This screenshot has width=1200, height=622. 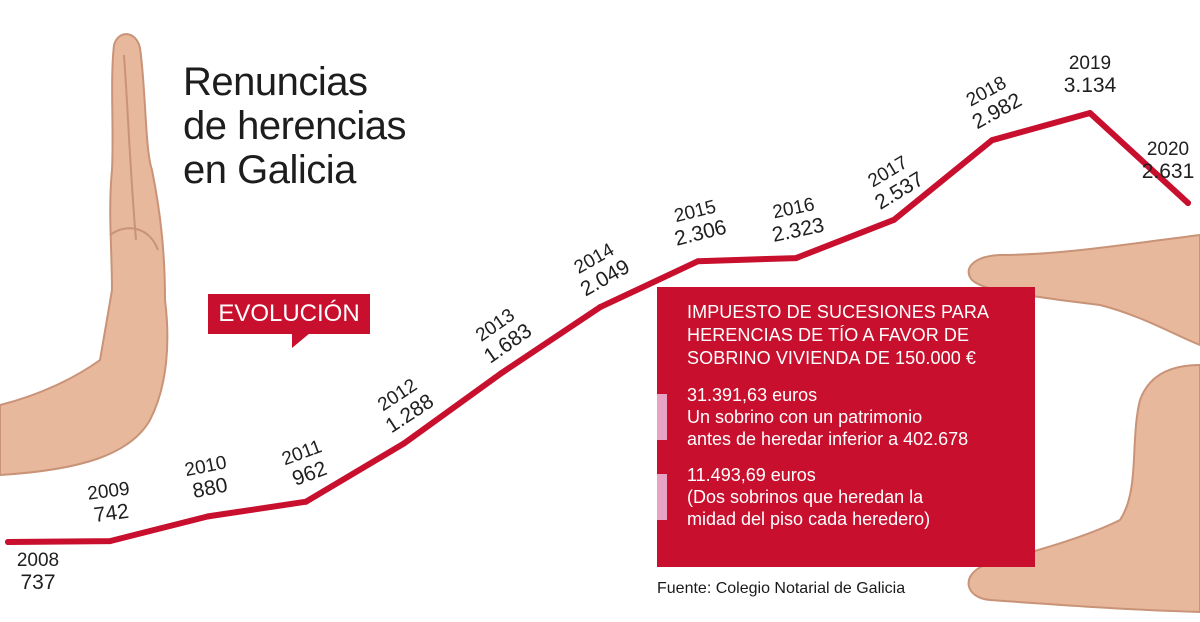 I want to click on info-item-2-line-3: midad del piso cada heredero), so click(x=809, y=519).